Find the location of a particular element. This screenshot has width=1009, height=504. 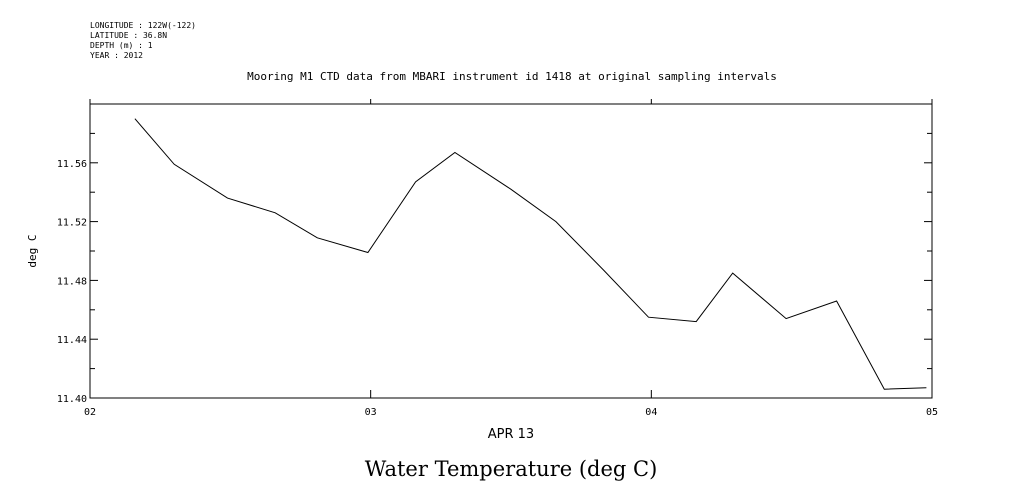

x-tick-label: 02 is located at coordinates (90, 412).